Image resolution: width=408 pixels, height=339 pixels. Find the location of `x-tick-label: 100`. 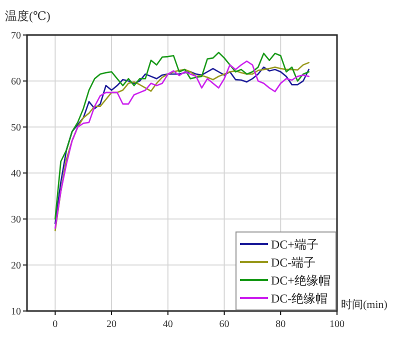

x-tick-label: 100 is located at coordinates (337, 324).